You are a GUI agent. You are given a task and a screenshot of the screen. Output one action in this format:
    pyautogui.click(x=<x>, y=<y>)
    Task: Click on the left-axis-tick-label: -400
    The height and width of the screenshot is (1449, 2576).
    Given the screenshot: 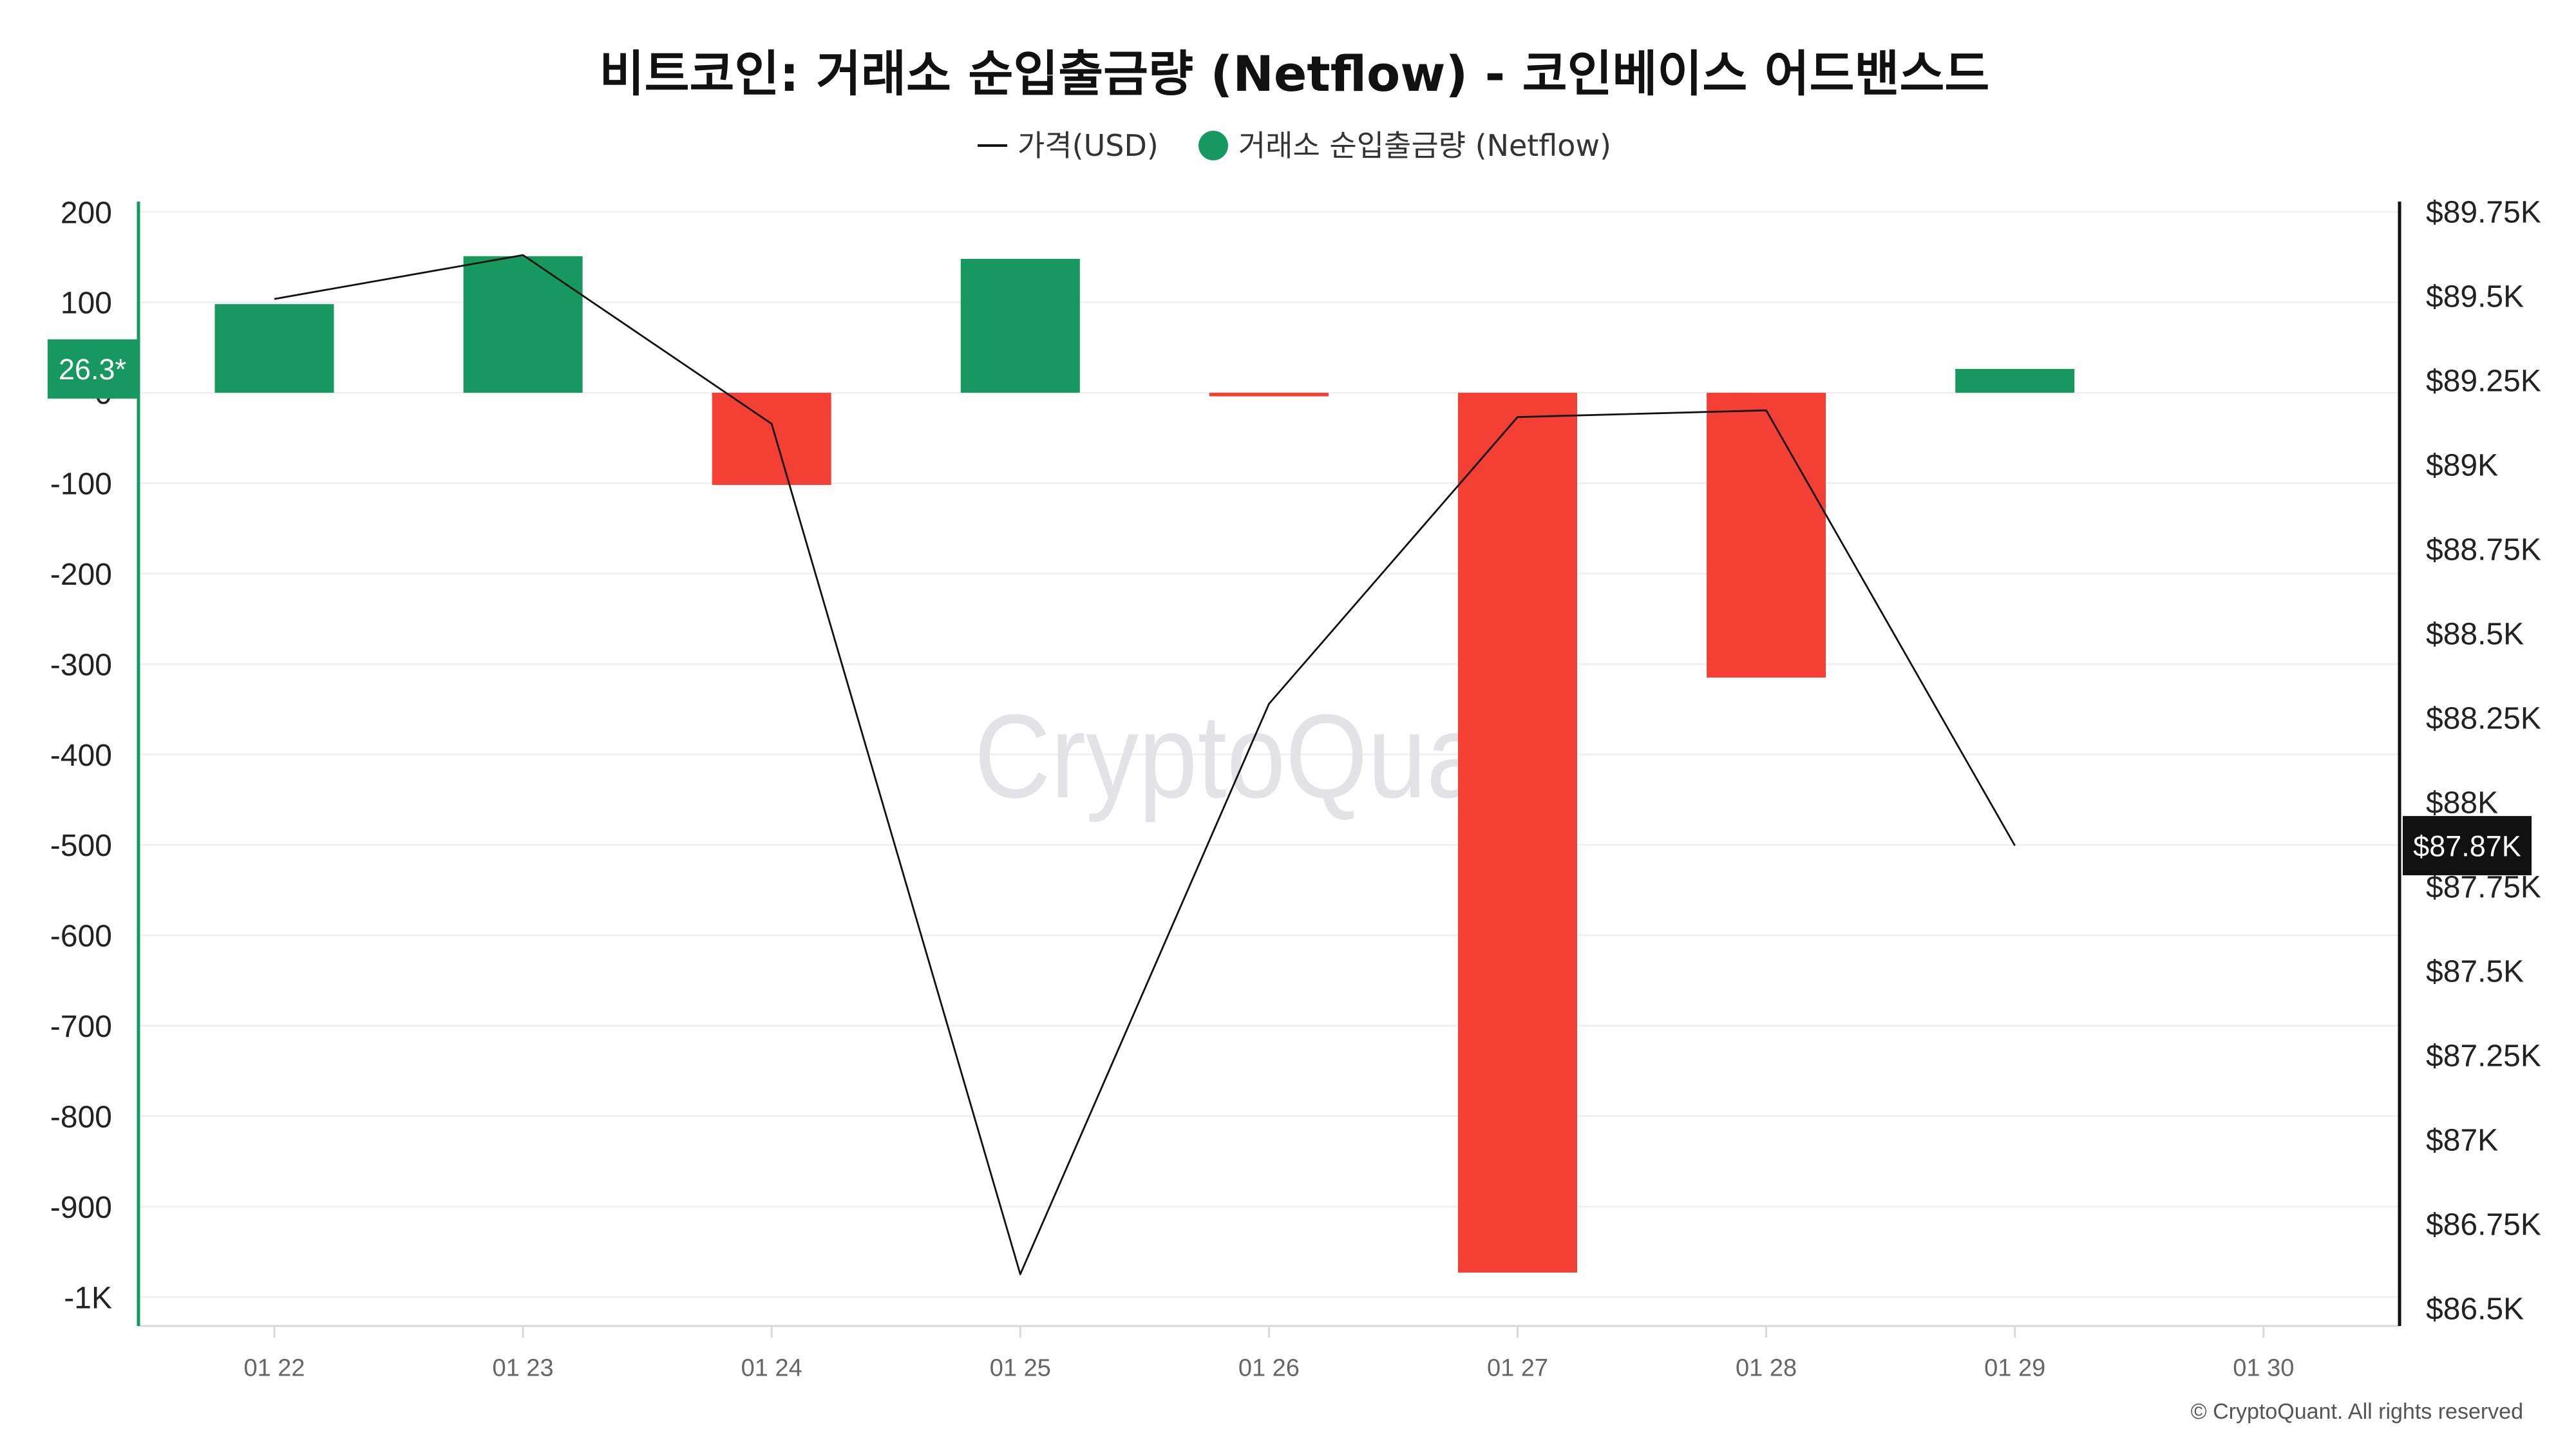 What is the action you would take?
    pyautogui.click(x=81, y=756)
    